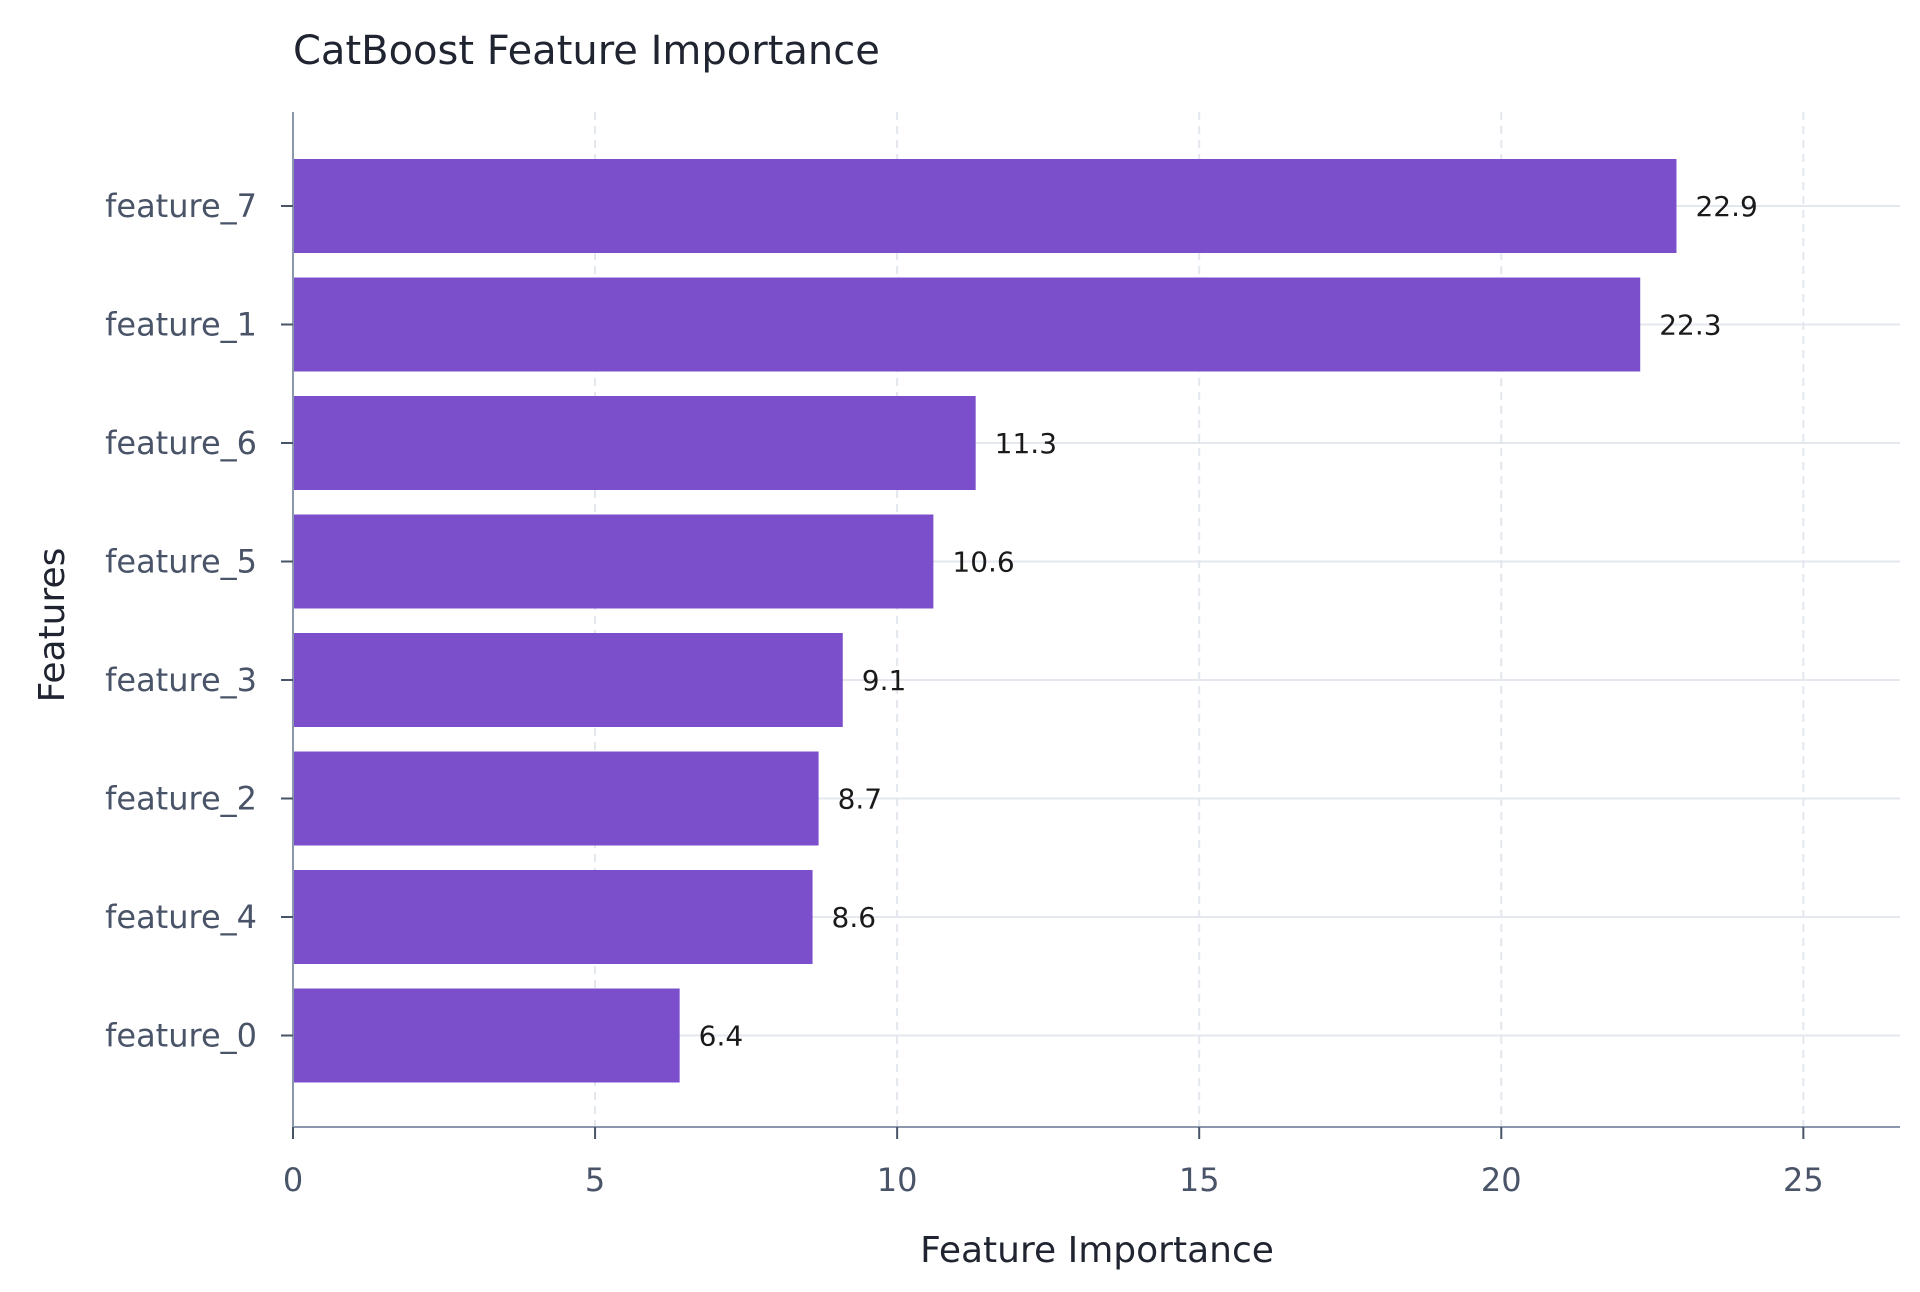 This screenshot has height=1292, width=1920. Describe the element at coordinates (181, 680) in the screenshot. I see `y-tick-label: feature_3` at that location.